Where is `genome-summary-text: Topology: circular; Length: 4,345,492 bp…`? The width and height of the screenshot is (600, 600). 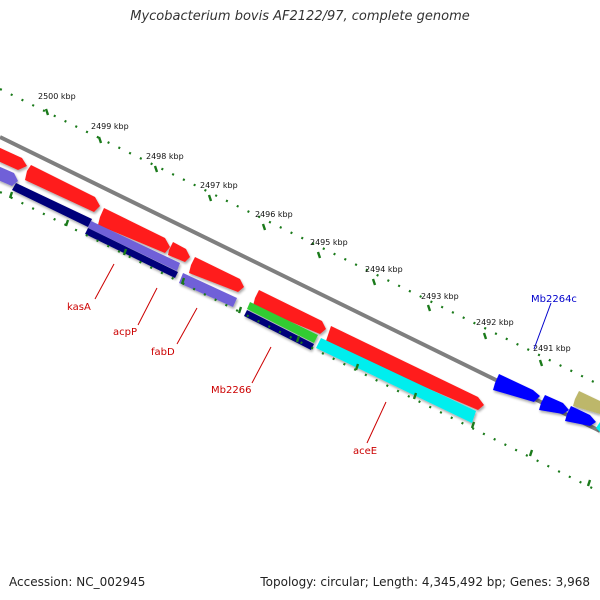 genome-summary-text: Topology: circular; Length: 4,345,492 bp… is located at coordinates (425, 582).